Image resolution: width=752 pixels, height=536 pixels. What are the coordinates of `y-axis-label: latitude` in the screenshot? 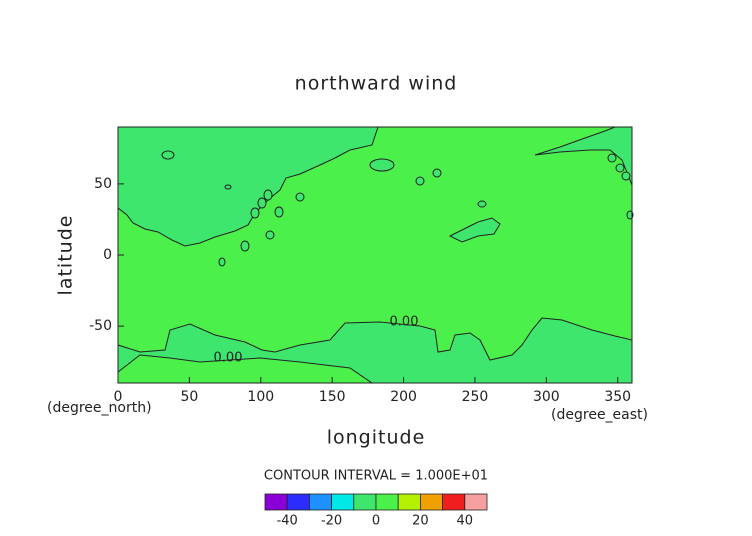 It's located at (66, 255).